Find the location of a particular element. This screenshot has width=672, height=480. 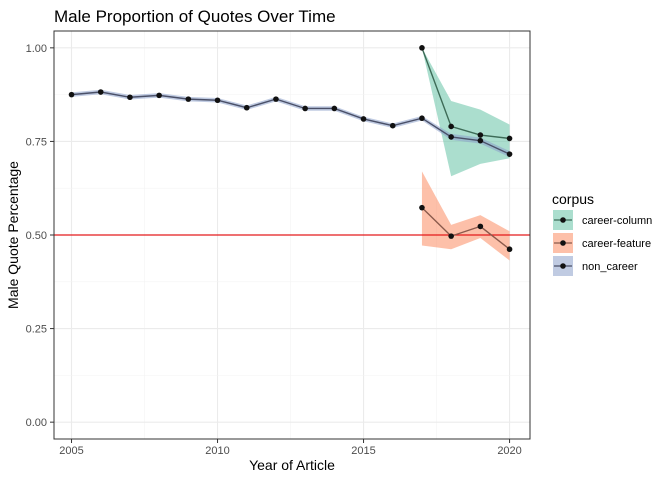

x-tick-label: 2015 is located at coordinates (363, 451).